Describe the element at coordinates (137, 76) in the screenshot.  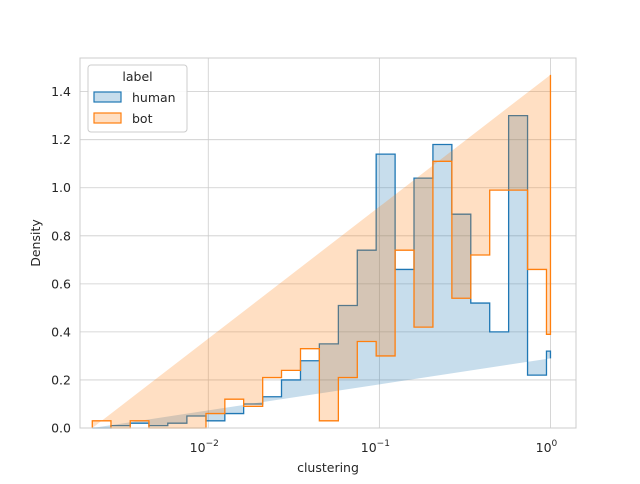
I see `legend-title: label` at that location.